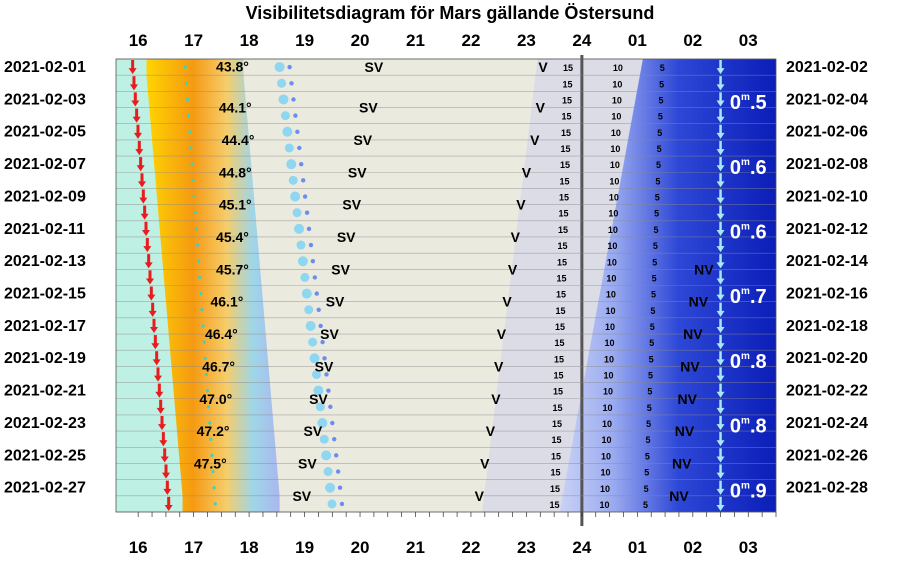 The width and height of the screenshot is (900, 574). Describe the element at coordinates (827, 196) in the screenshot. I see `date-label-right: 2021-02-10` at that location.